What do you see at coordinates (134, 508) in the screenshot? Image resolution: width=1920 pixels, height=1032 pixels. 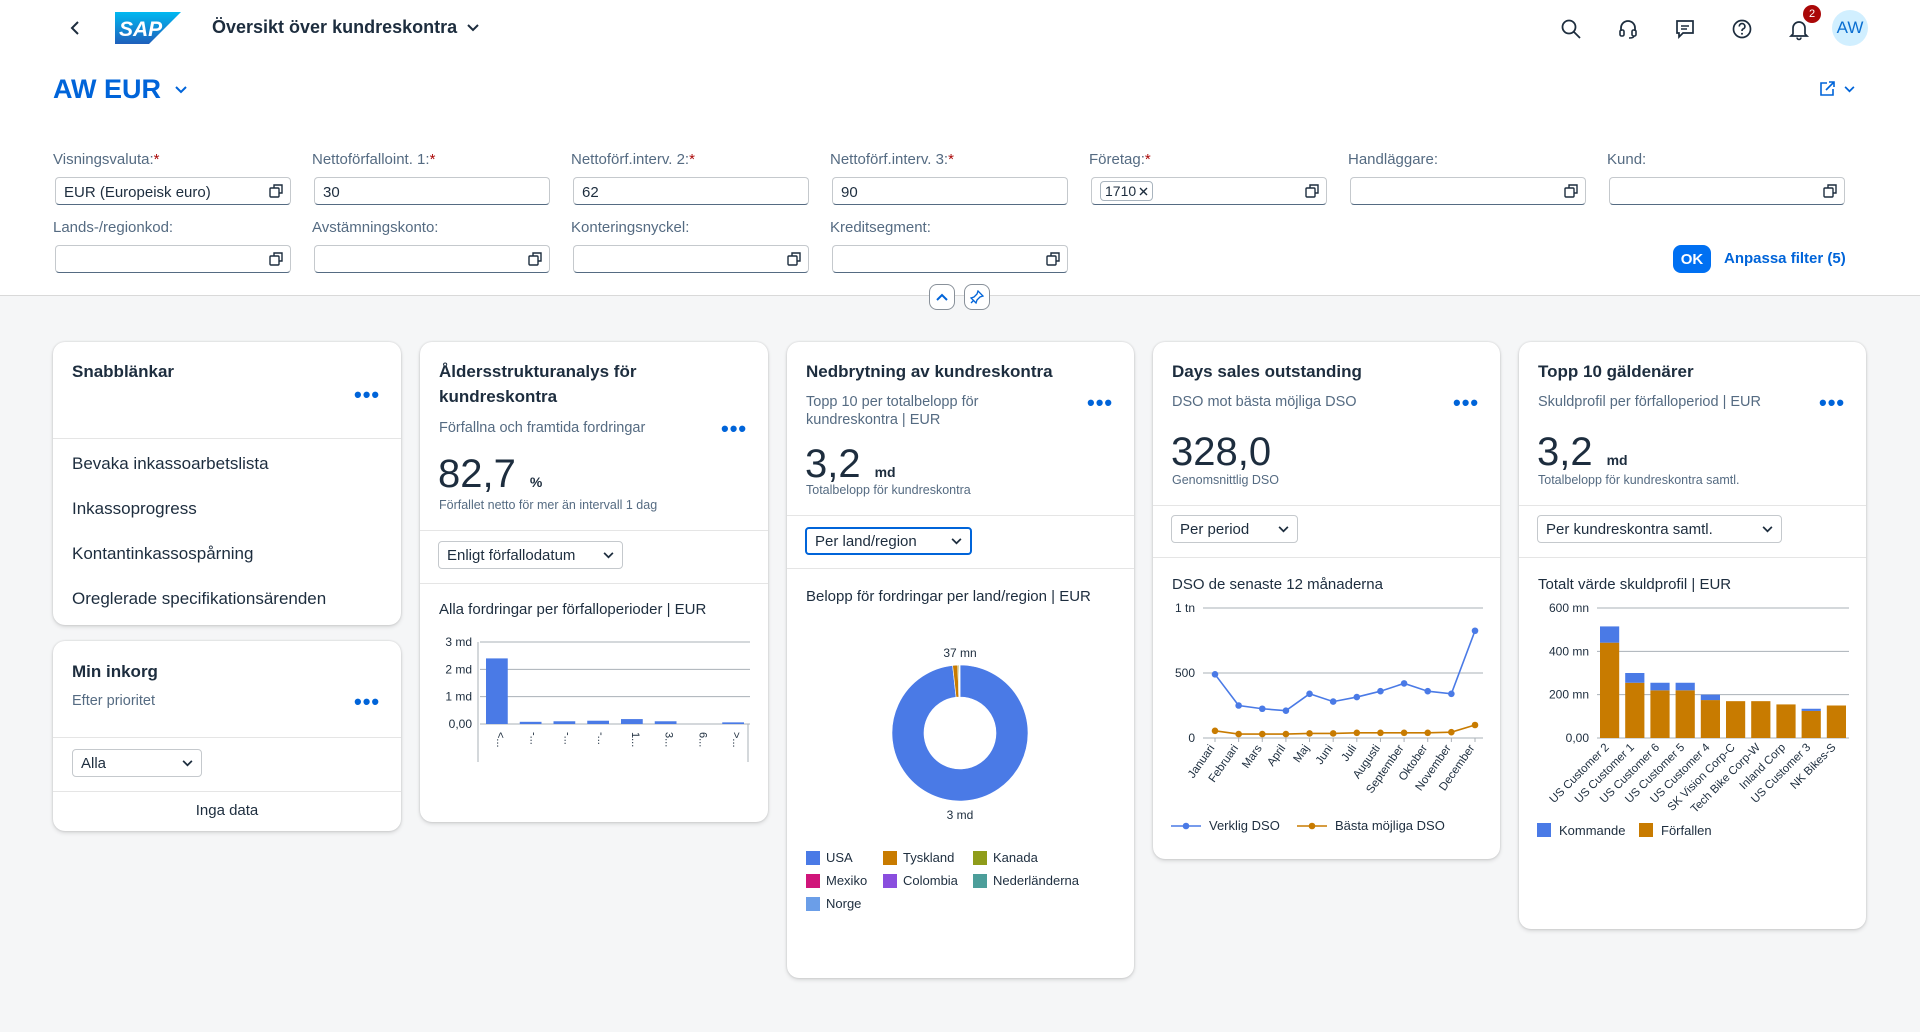 I see `quicklink-2: Inkassoprogress` at bounding box center [134, 508].